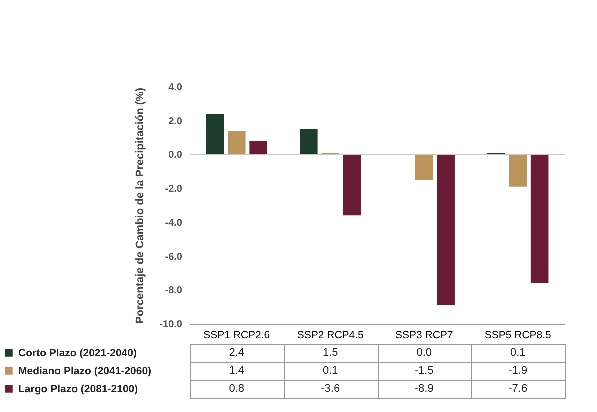 The image size is (597, 412). I want to click on y-tick-label: 2.0, so click(175, 122).